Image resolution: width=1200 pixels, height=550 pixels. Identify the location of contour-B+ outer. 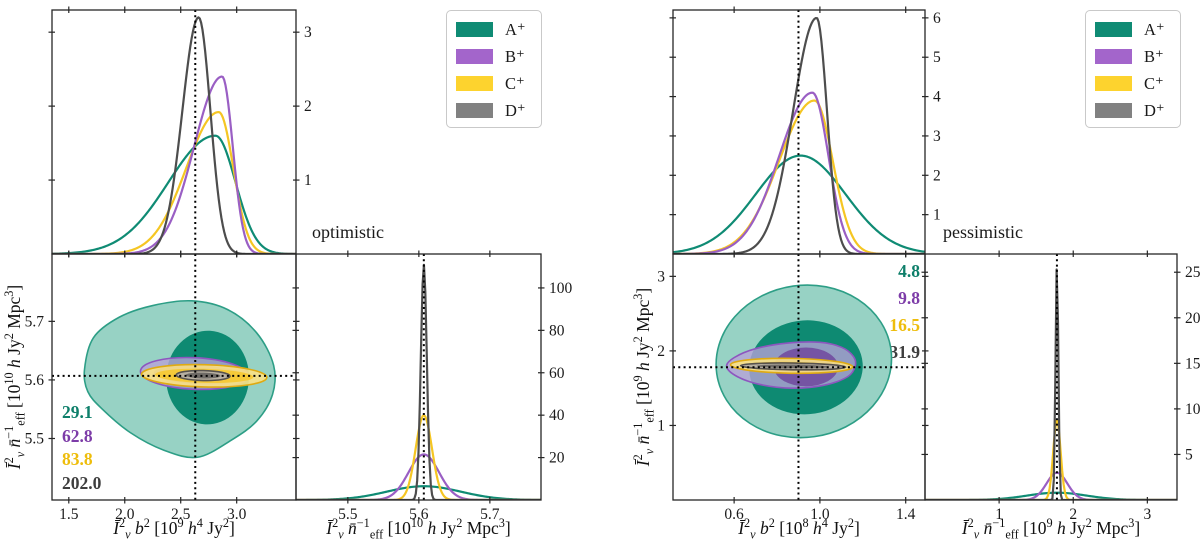
(194, 373).